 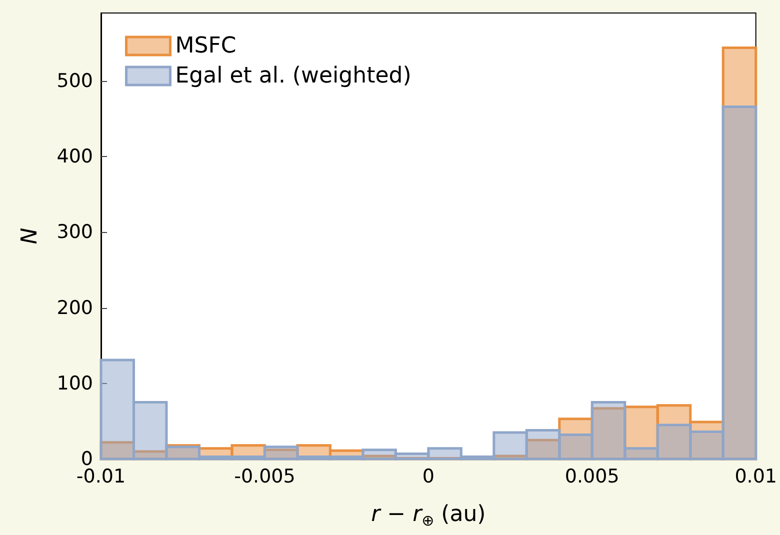 What do you see at coordinates (74, 307) in the screenshot?
I see `y-tick-label: 200` at bounding box center [74, 307].